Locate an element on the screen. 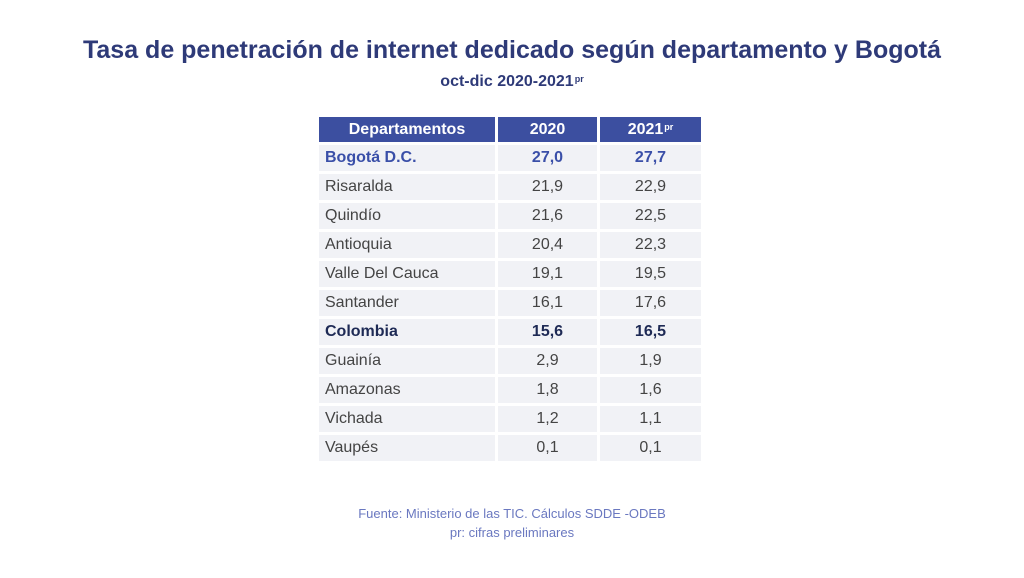 The width and height of the screenshot is (1024, 578). table-row: Colombia 15,6 16,5 is located at coordinates (510, 332).